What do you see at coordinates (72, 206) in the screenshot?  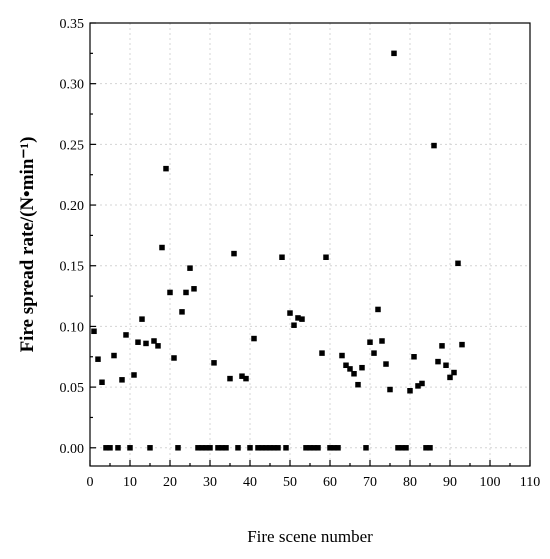 I see `y-tick-label: 0.20` at bounding box center [72, 206].